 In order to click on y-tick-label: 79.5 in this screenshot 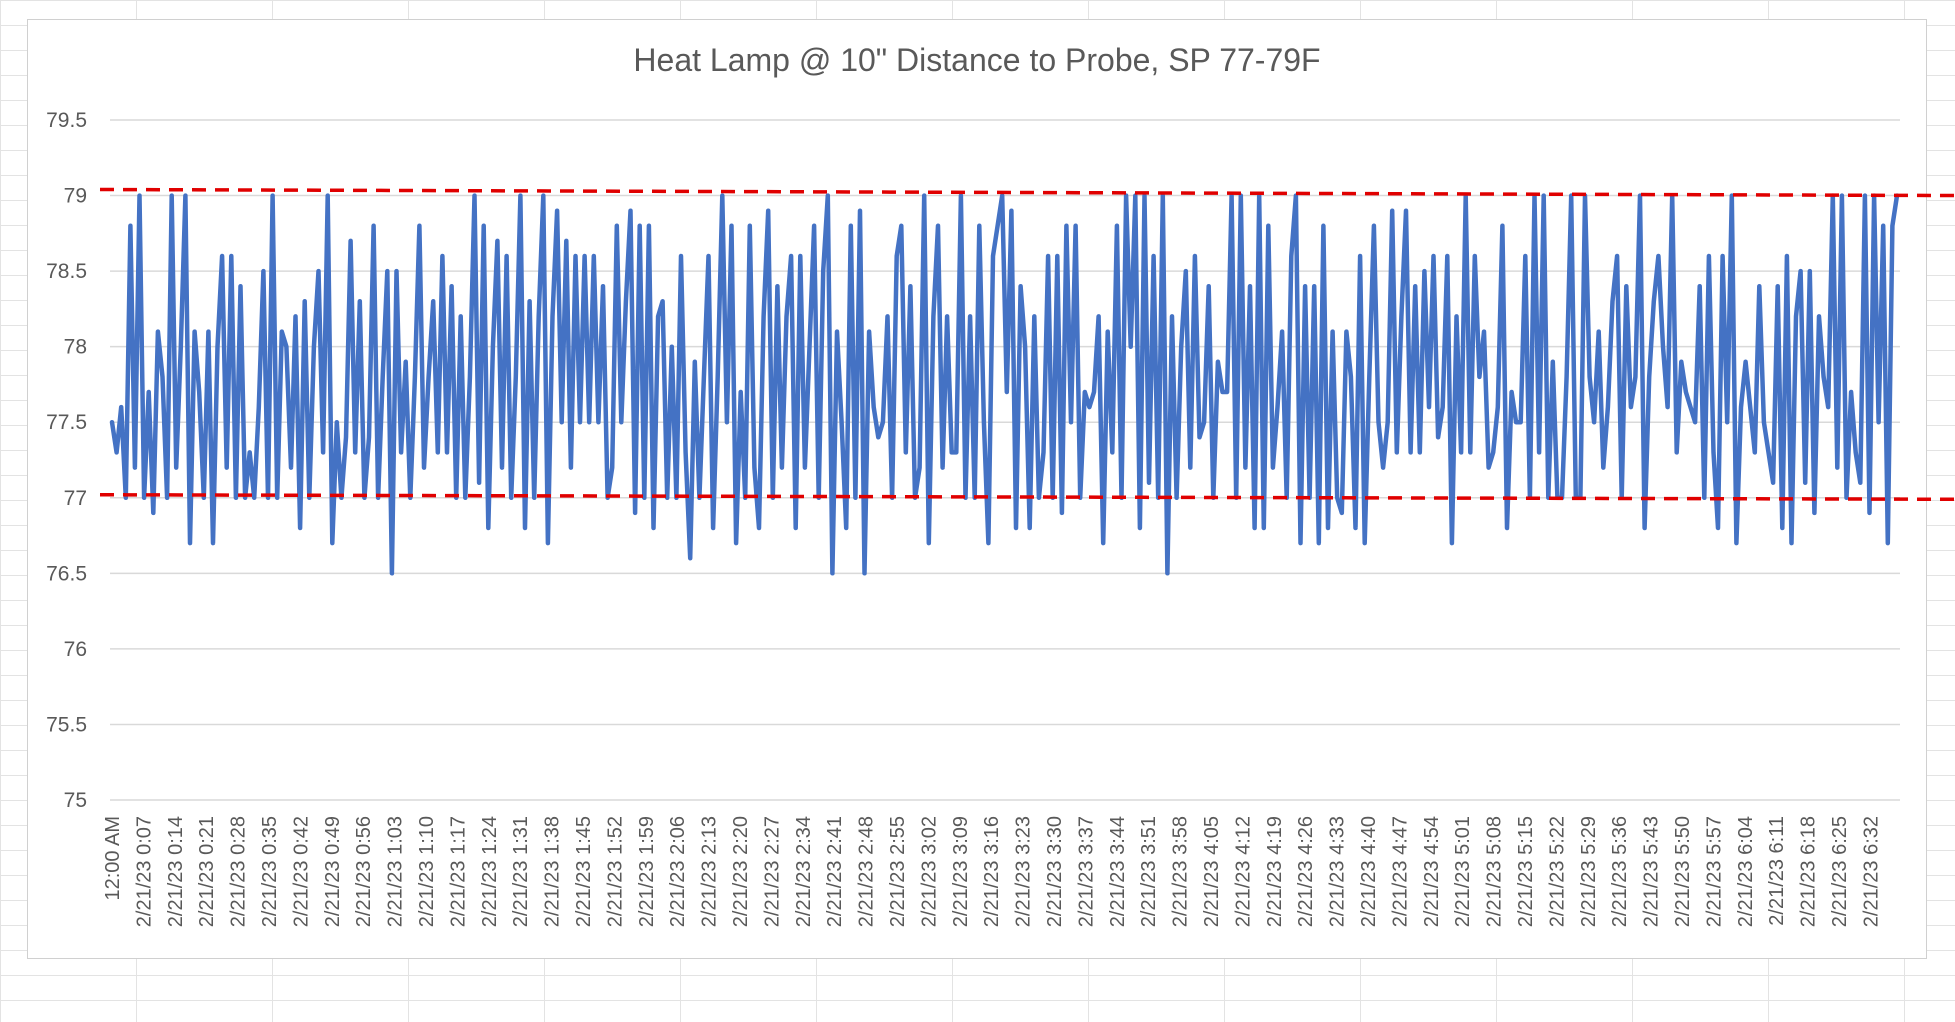, I will do `click(66, 120)`.